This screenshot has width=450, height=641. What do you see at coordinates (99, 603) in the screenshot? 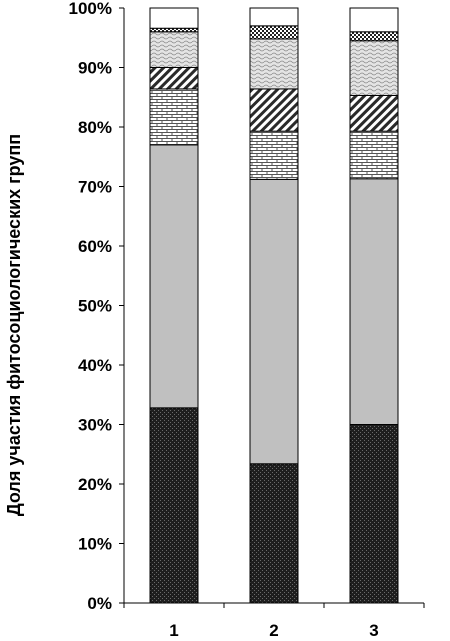
I see `y-tick-label: 0%` at bounding box center [99, 603].